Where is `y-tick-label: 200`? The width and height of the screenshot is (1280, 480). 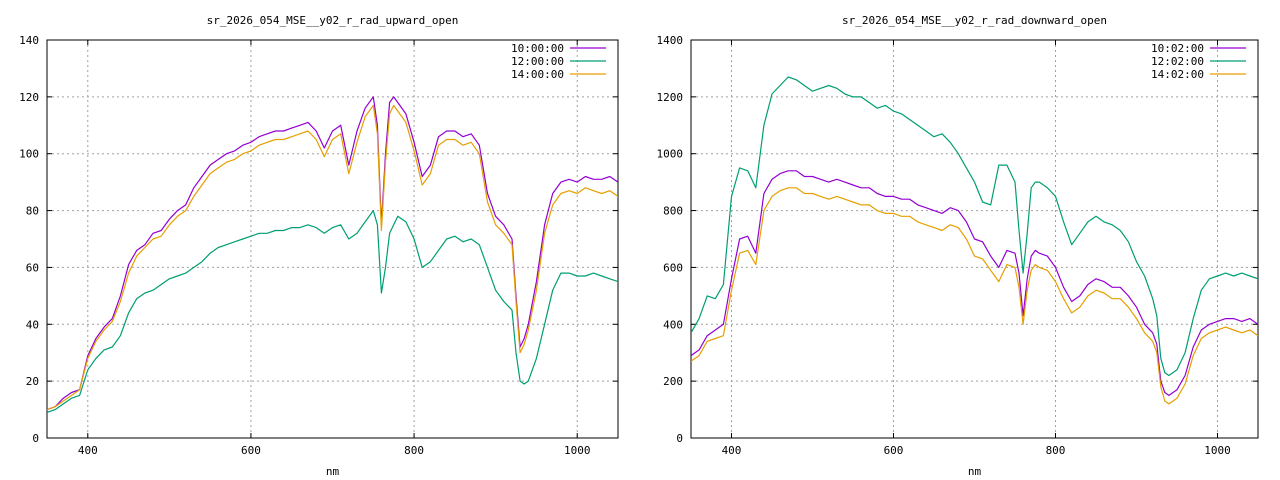
y-tick-label: 200 is located at coordinates (673, 381).